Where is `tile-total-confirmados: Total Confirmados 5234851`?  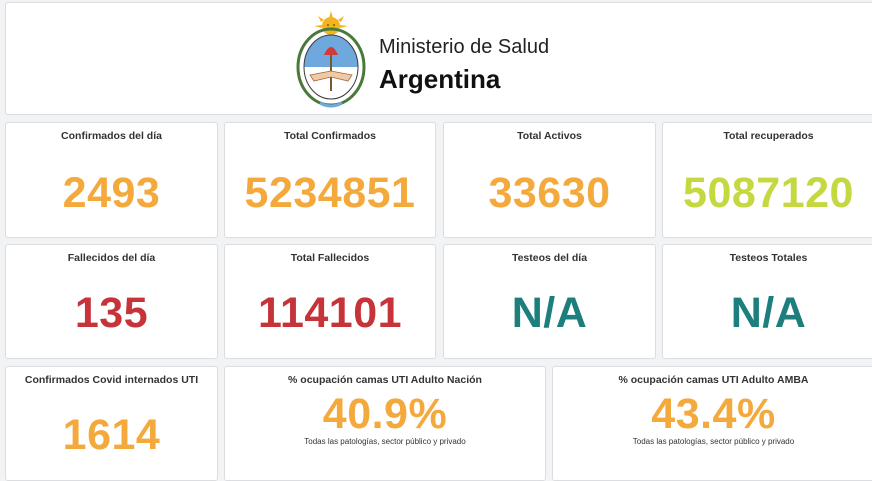
tile-total-confirmados: Total Confirmados 5234851 is located at coordinates (330, 180).